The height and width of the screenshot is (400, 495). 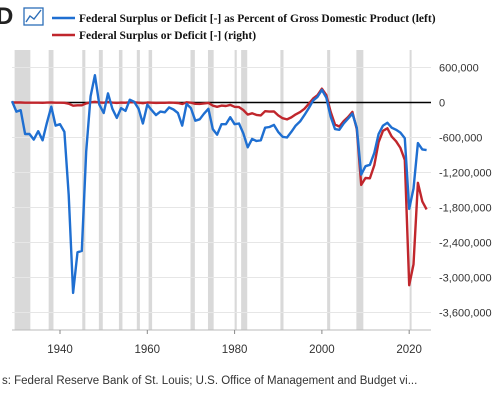 I want to click on y-tick-label-2: -600,000, so click(x=460, y=139).